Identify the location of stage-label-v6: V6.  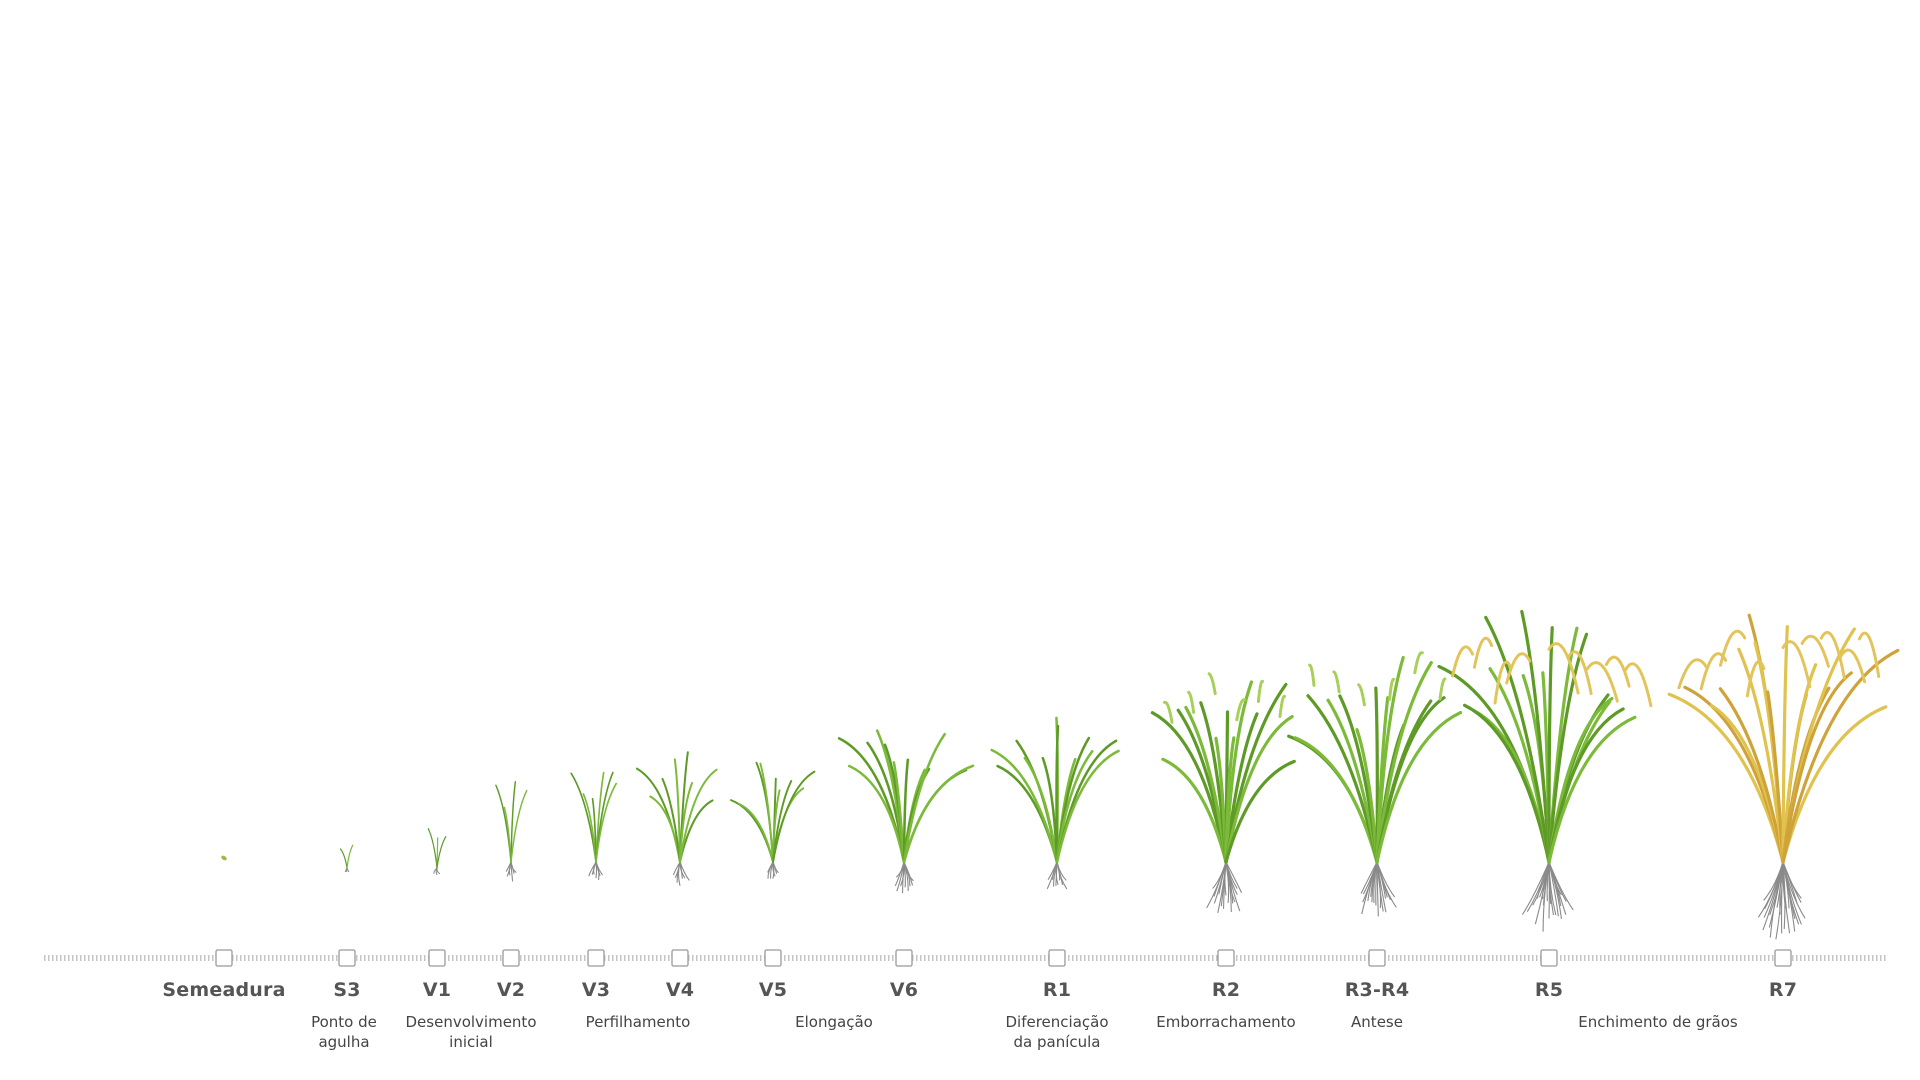
(904, 990).